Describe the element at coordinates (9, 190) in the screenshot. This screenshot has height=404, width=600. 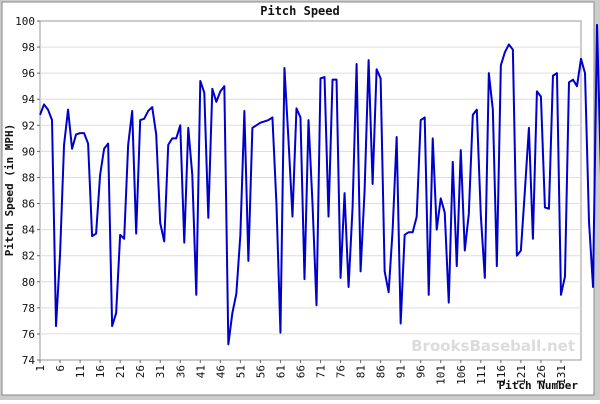
I see `y-axis-title: Pitch Speed (in MPH)` at that location.